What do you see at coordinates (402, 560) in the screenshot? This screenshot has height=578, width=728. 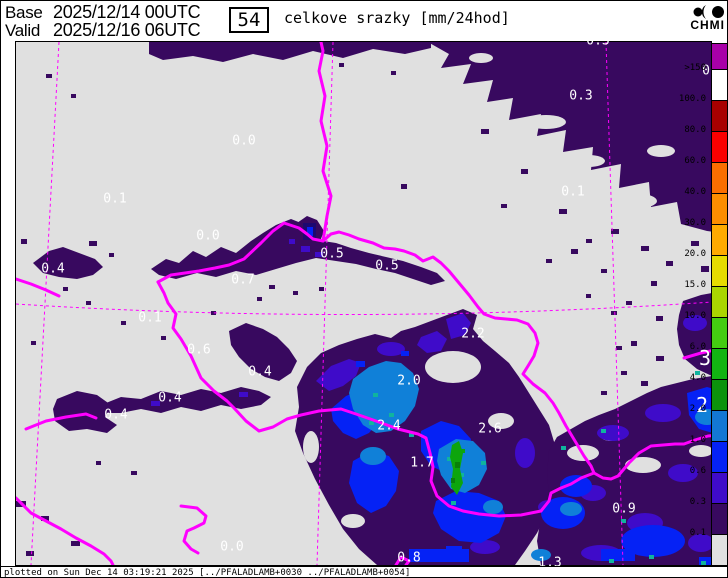 I see `border-bottom-segment` at bounding box center [402, 560].